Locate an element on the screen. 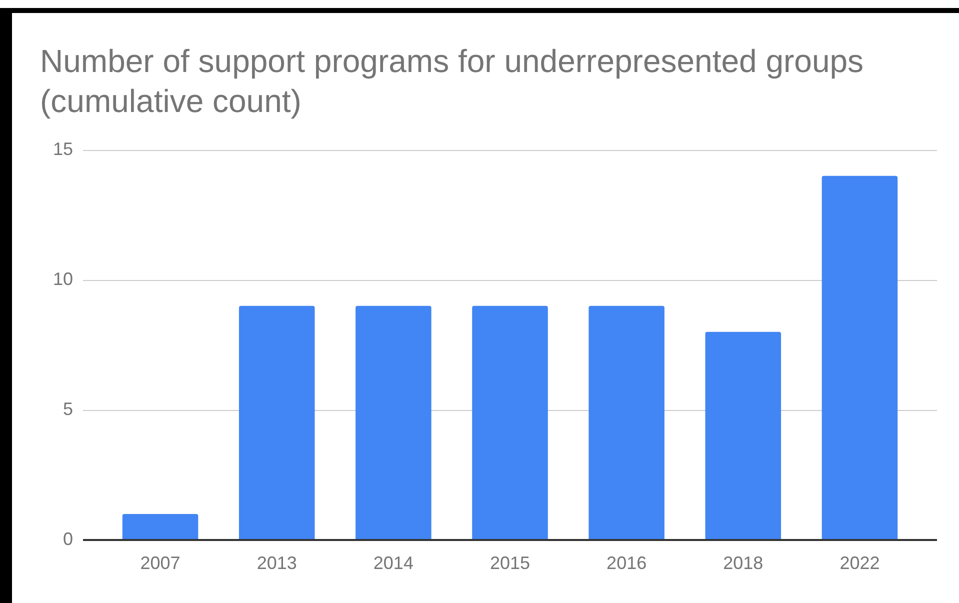 The width and height of the screenshot is (959, 603). y-tick-label: 0 is located at coordinates (67, 538).